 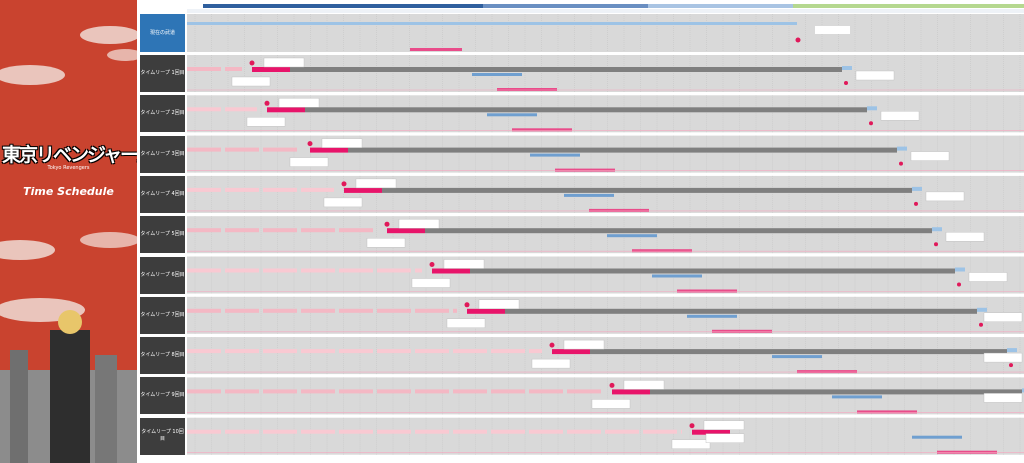 I want to click on header-band, so click(x=343, y=6).